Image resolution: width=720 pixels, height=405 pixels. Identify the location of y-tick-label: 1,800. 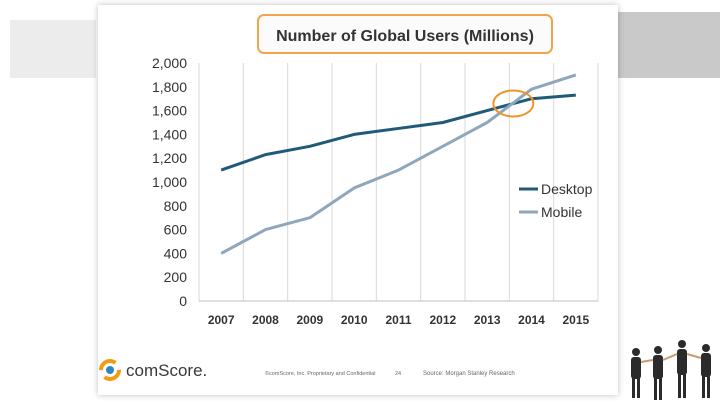
(169, 87).